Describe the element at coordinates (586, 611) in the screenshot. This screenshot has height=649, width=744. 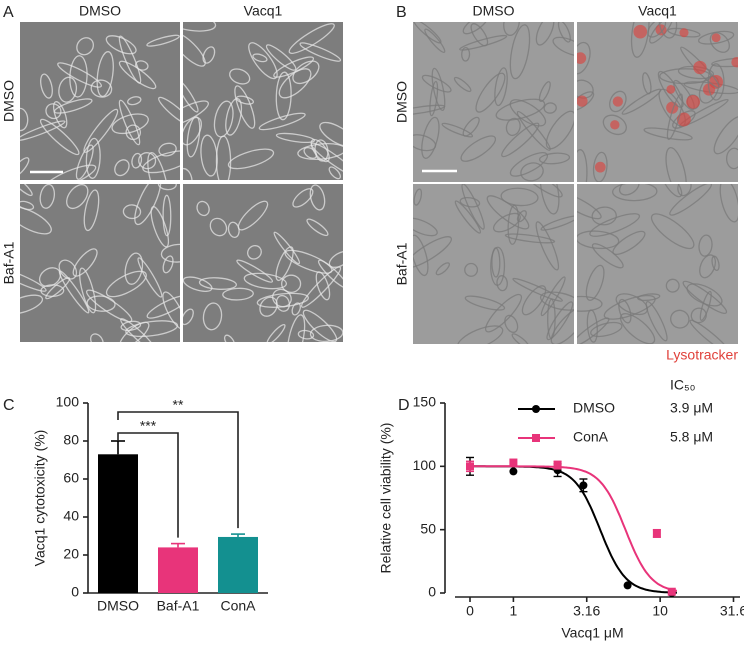
I see `x-tick-label: 3.16` at that location.